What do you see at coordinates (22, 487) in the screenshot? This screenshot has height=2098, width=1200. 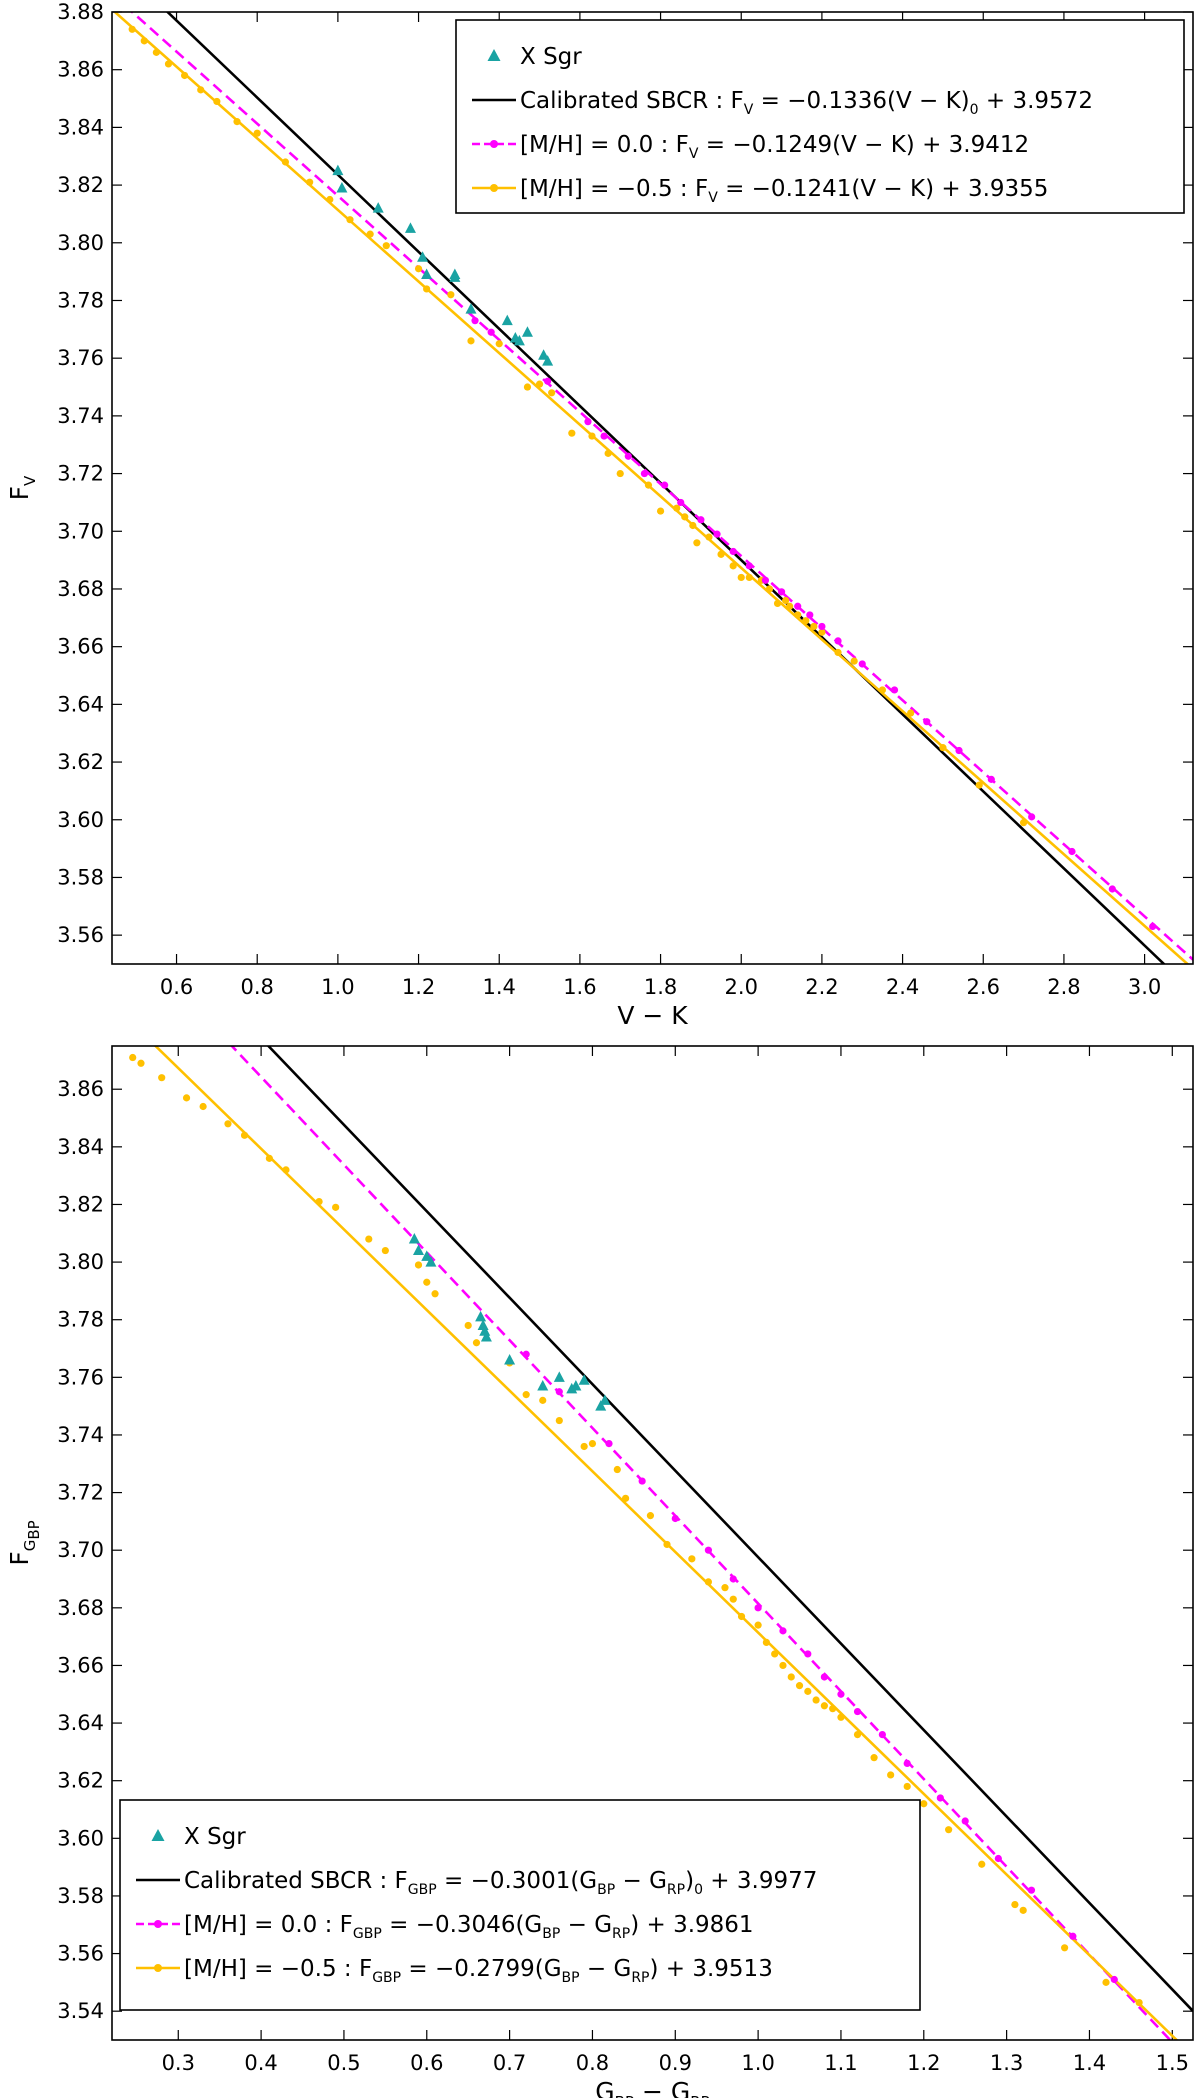 I see `y-axis-title: FV` at bounding box center [22, 487].